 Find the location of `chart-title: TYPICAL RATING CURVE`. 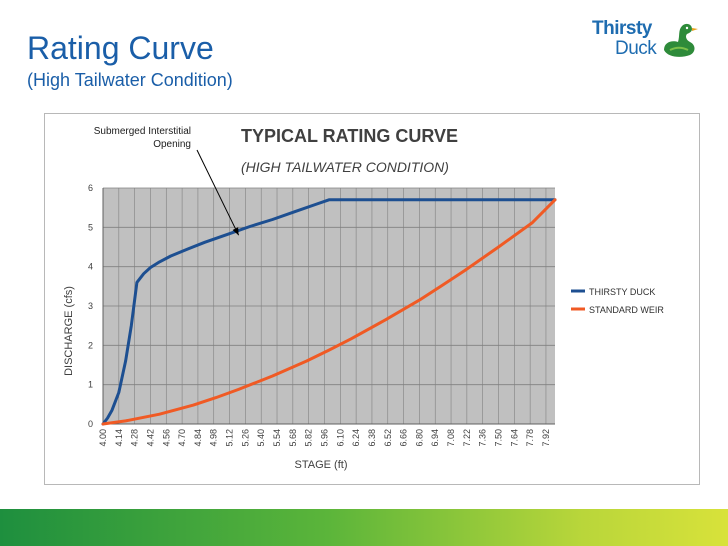

chart-title: TYPICAL RATING CURVE is located at coordinates (349, 136).